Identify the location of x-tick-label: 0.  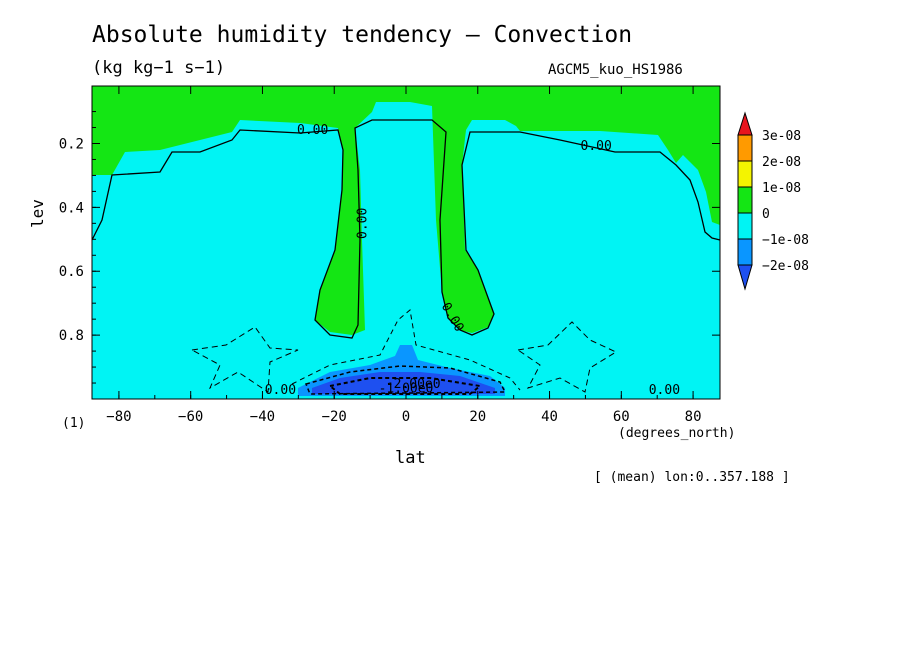
(406, 417).